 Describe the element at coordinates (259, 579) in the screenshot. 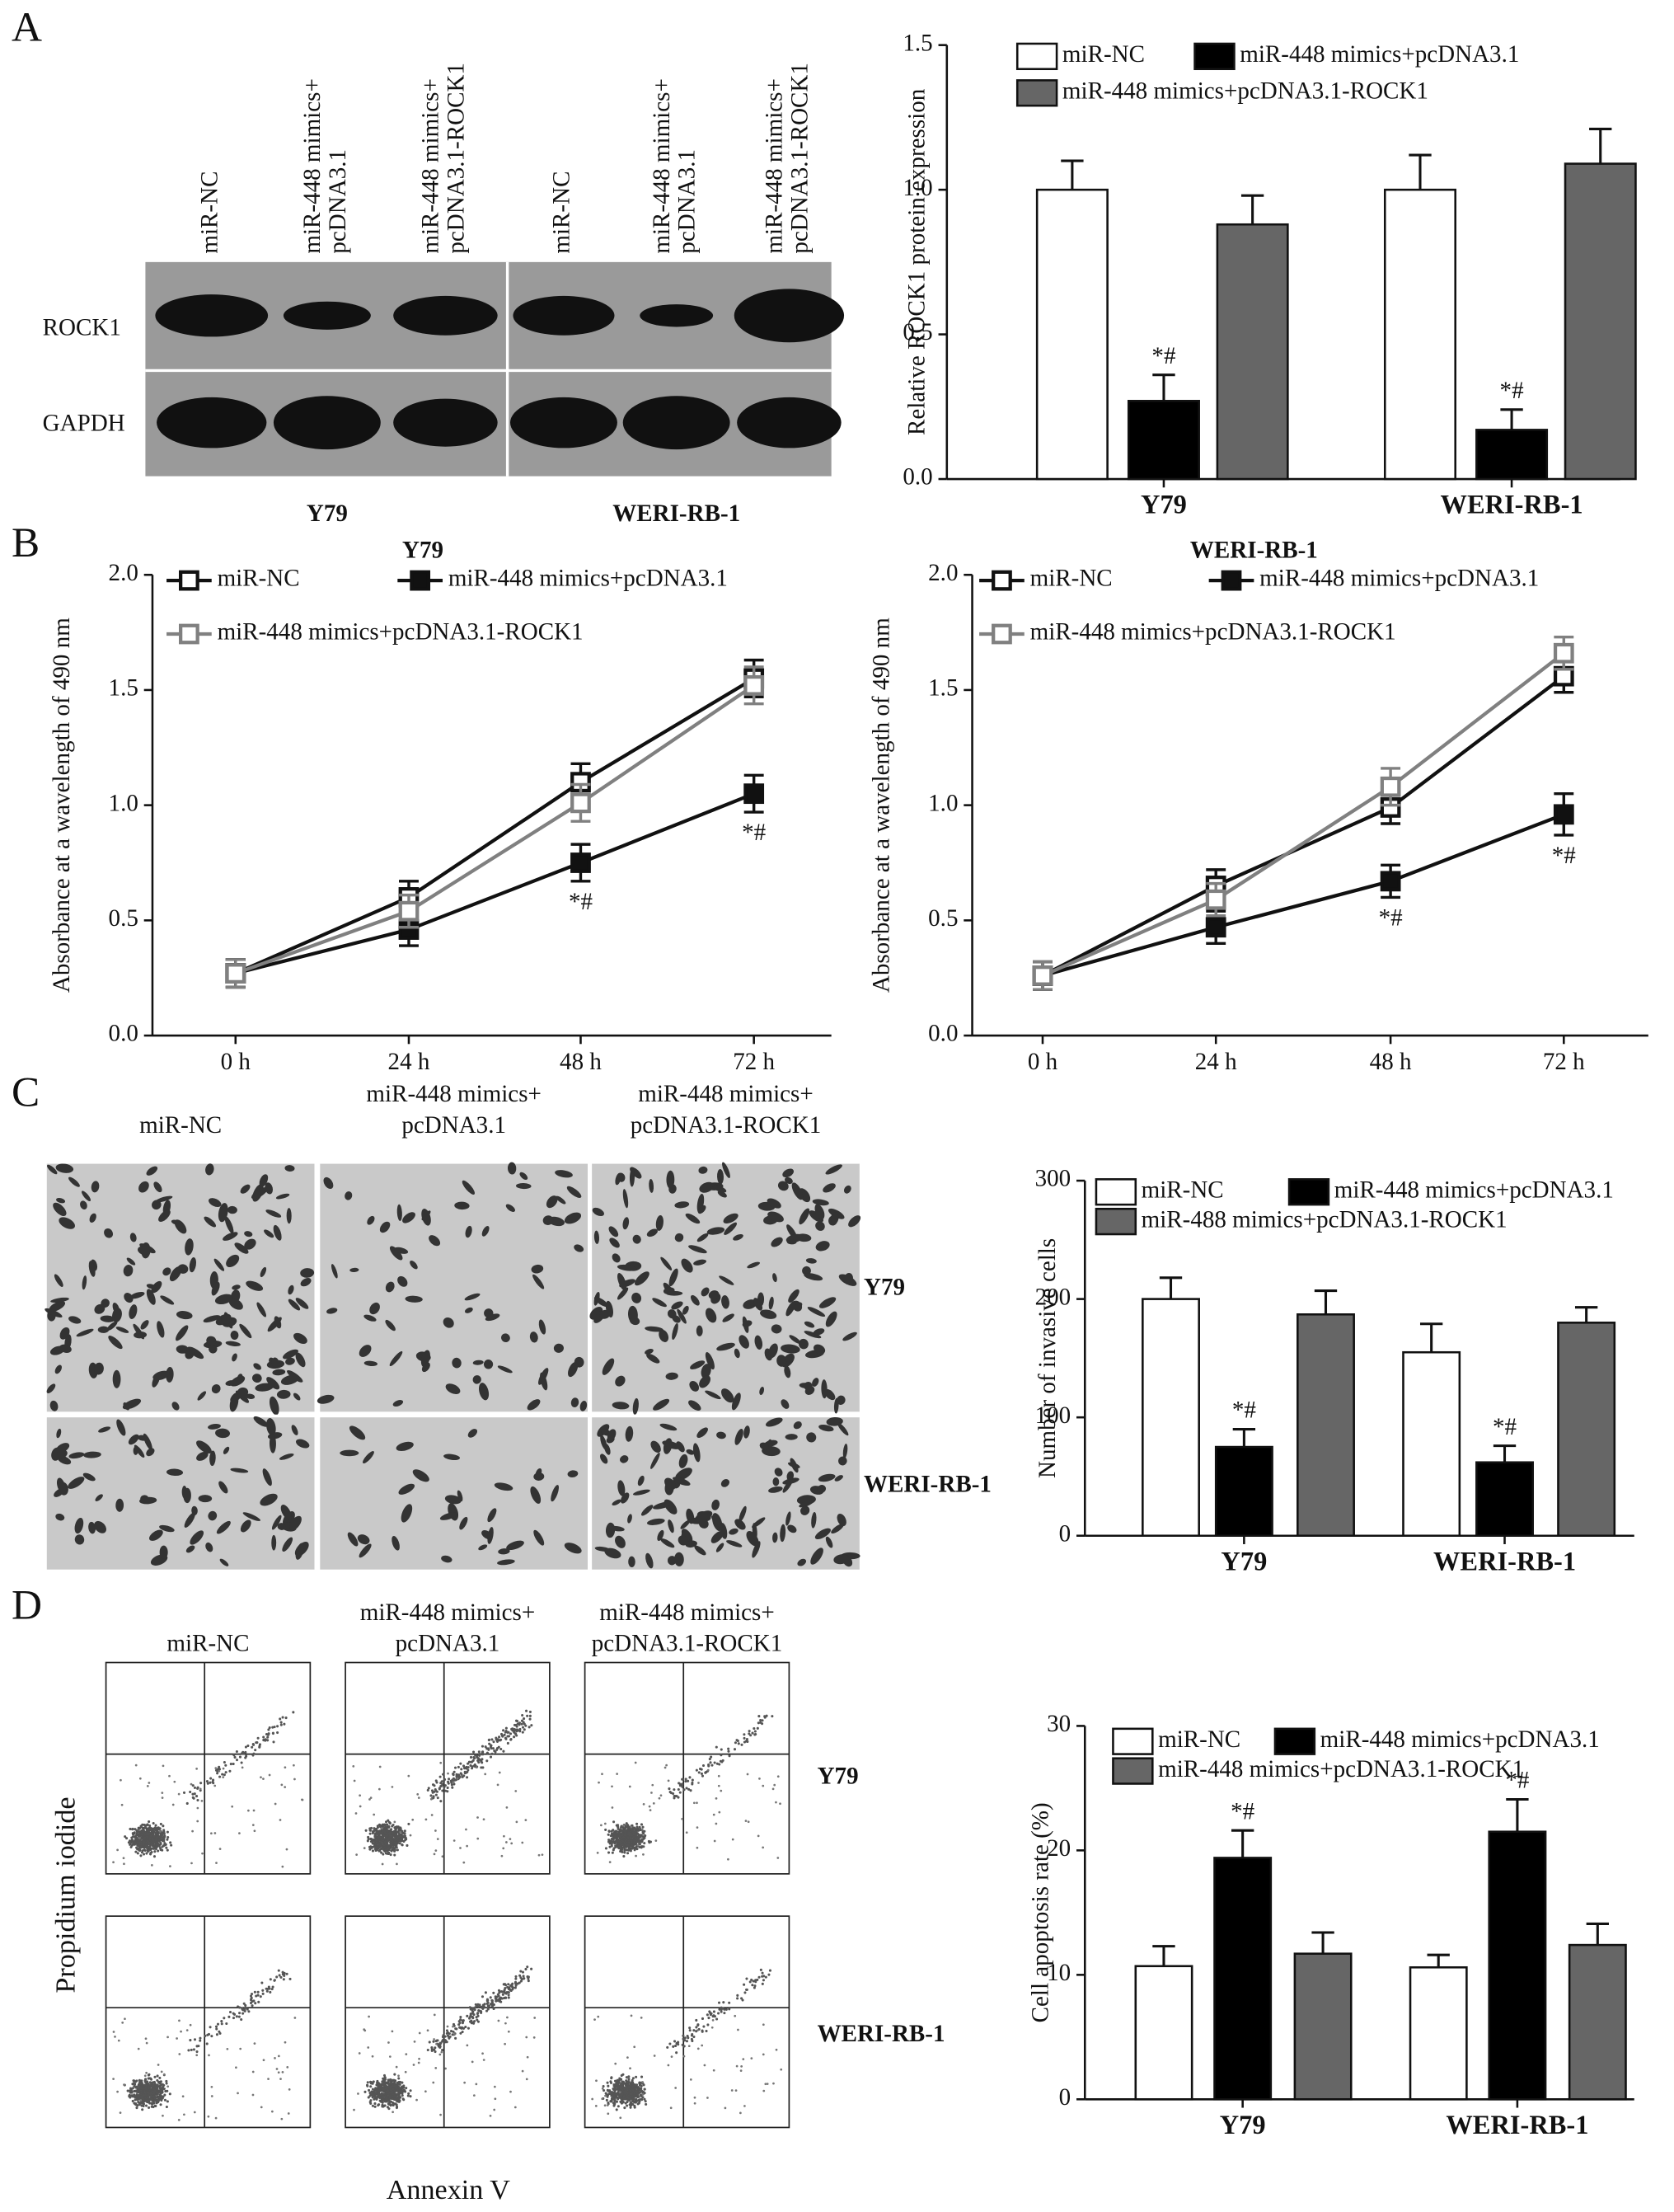

I see `legend-label: miR-NC` at that location.